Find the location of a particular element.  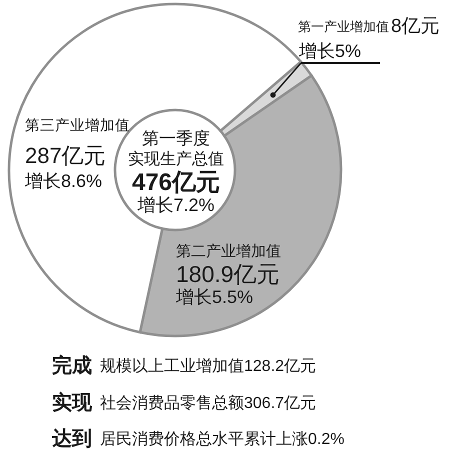

text: 实现生产总值 is located at coordinates (176, 159).